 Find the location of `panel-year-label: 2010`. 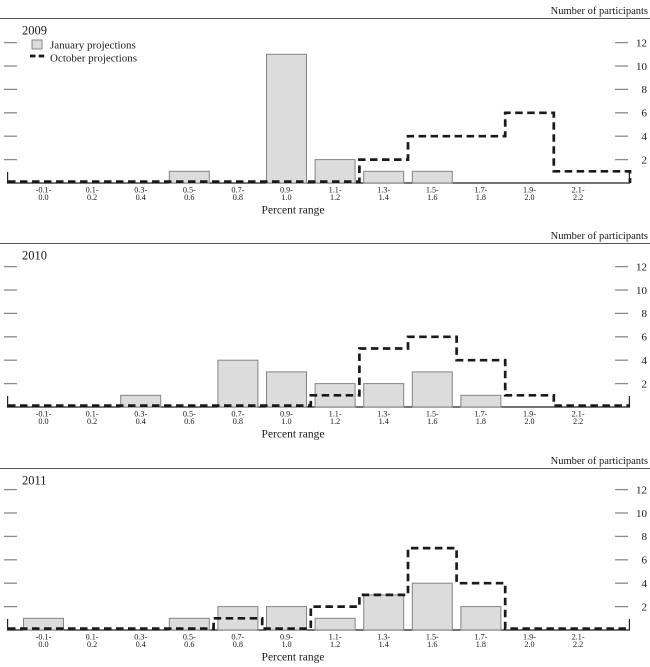

panel-year-label: 2010 is located at coordinates (34, 256).